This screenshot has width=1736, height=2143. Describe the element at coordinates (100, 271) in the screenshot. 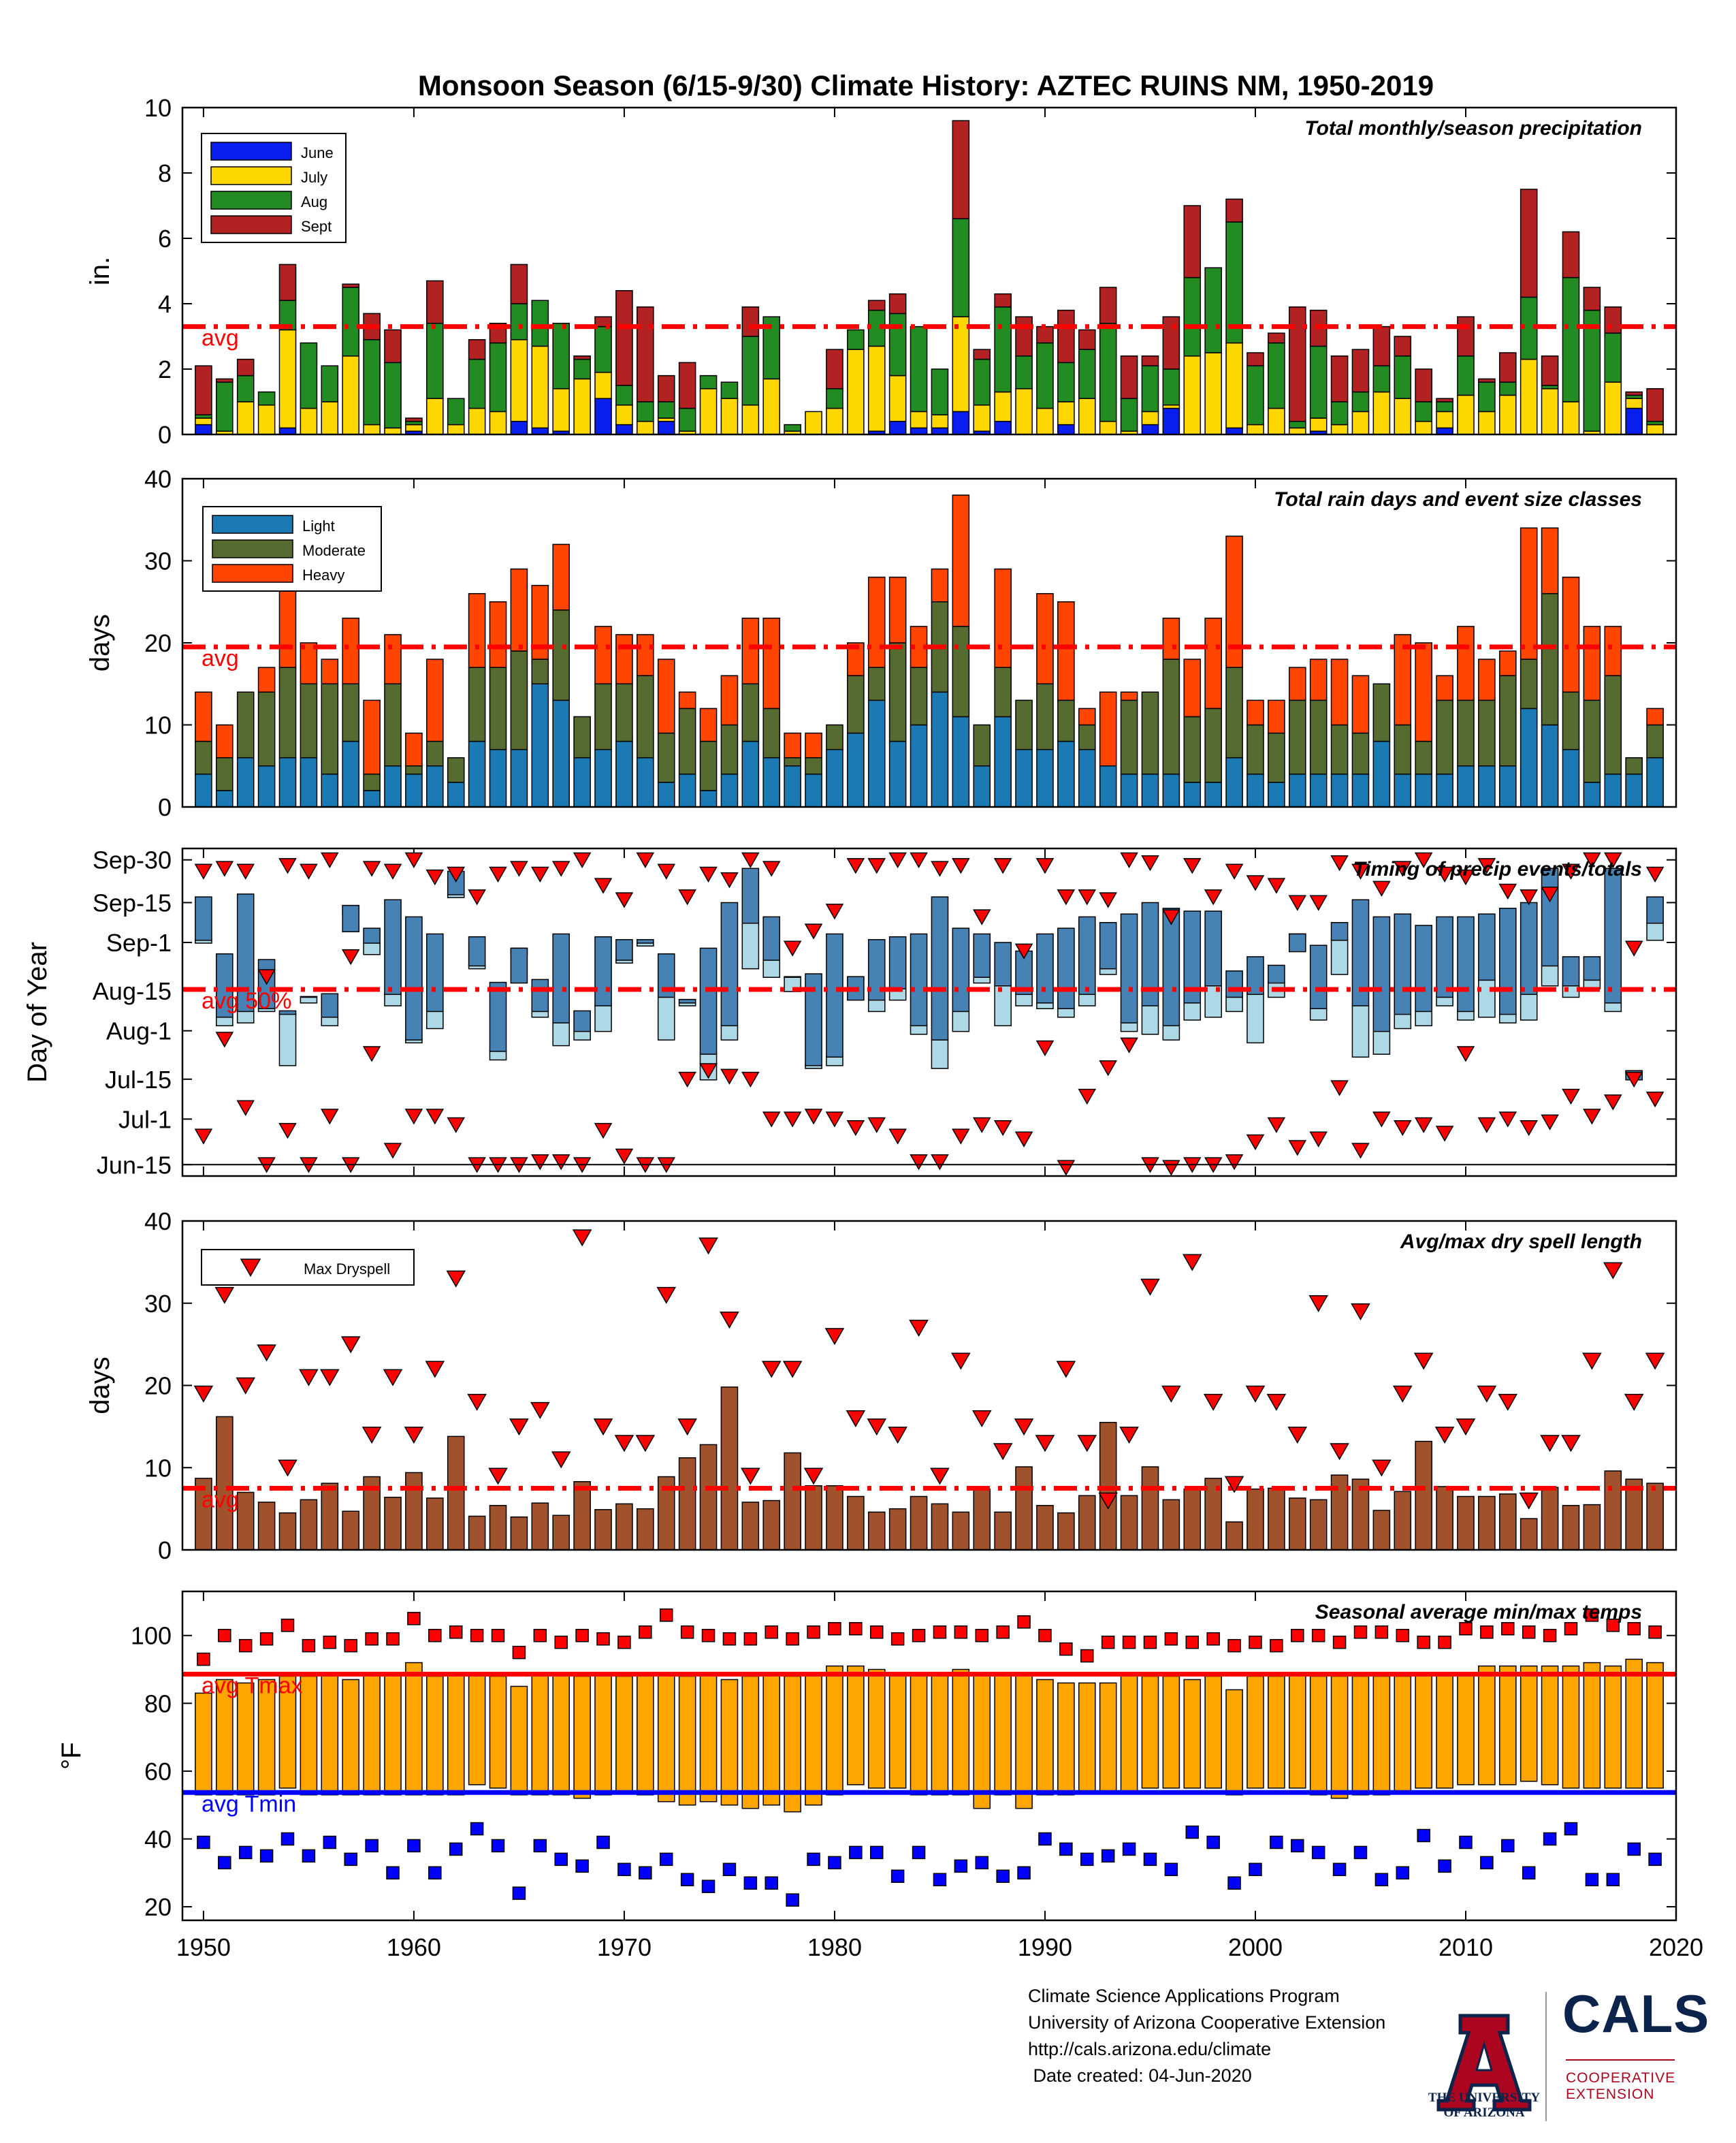

I see `y-axis-label: in.` at that location.